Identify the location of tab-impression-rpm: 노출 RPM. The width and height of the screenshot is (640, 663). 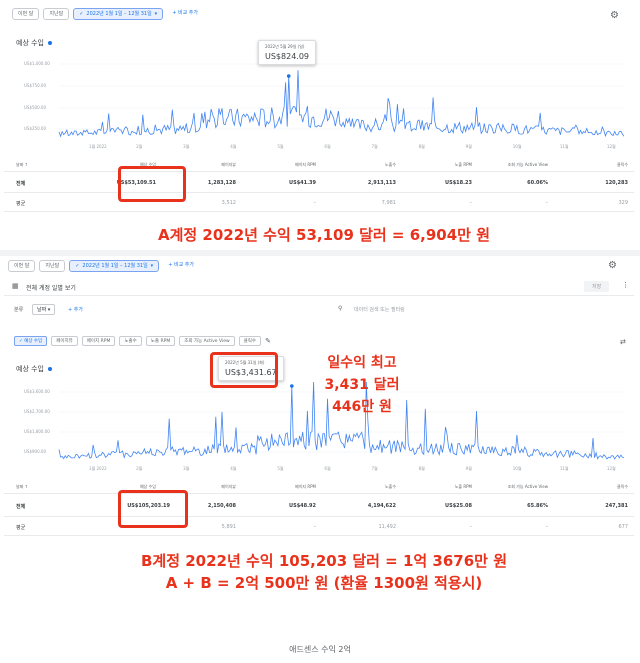
(160, 341).